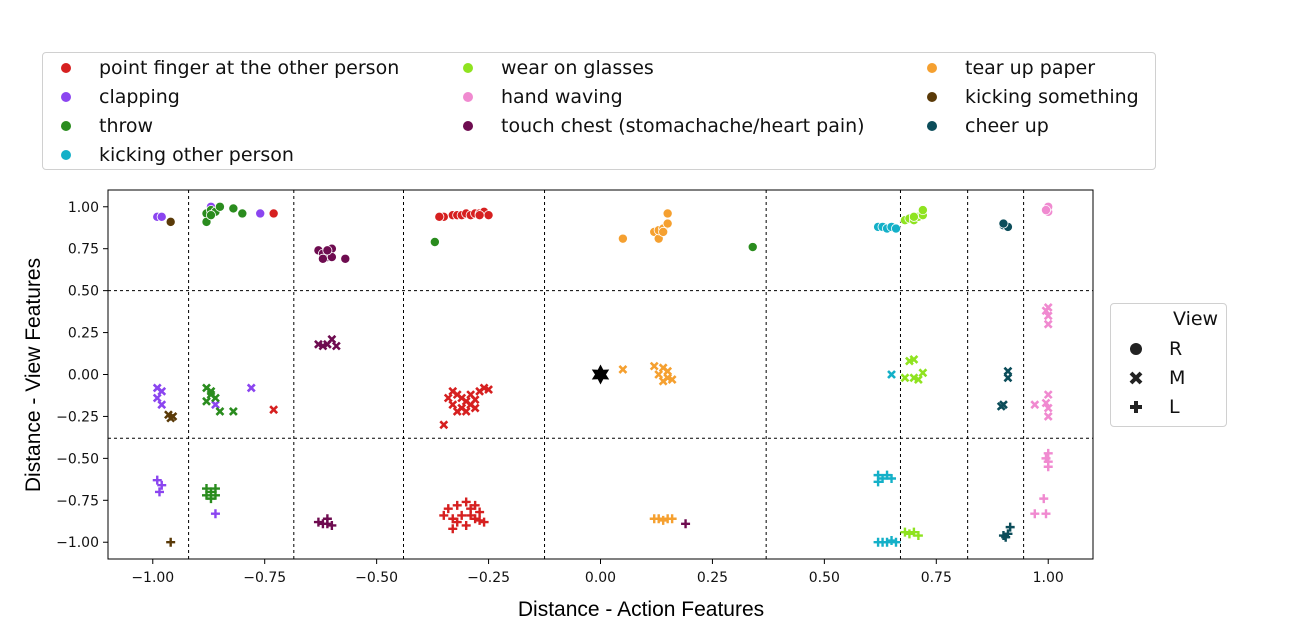 This screenshot has height=626, width=1290. What do you see at coordinates (1136, 378) in the screenshot?
I see `x-marker-icon` at bounding box center [1136, 378].